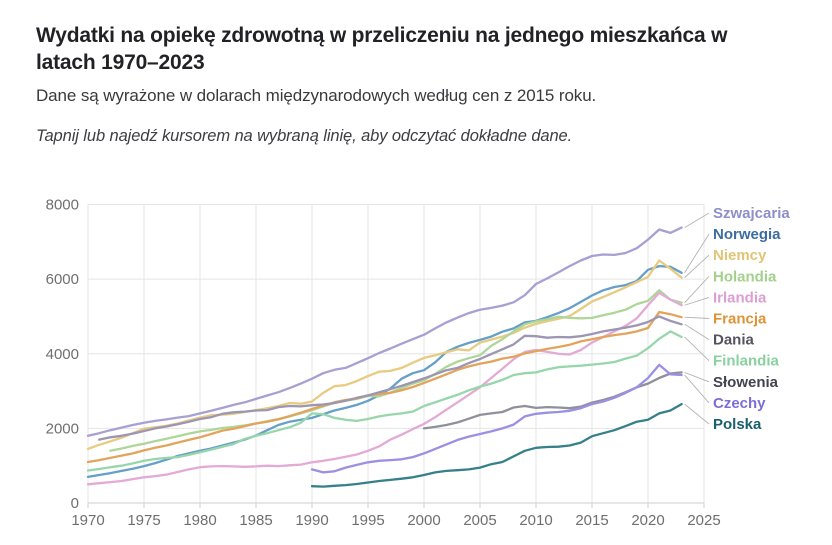 This screenshot has width=832, height=545. What do you see at coordinates (75, 503) in the screenshot?
I see `y-axis-label-0: 0` at bounding box center [75, 503].